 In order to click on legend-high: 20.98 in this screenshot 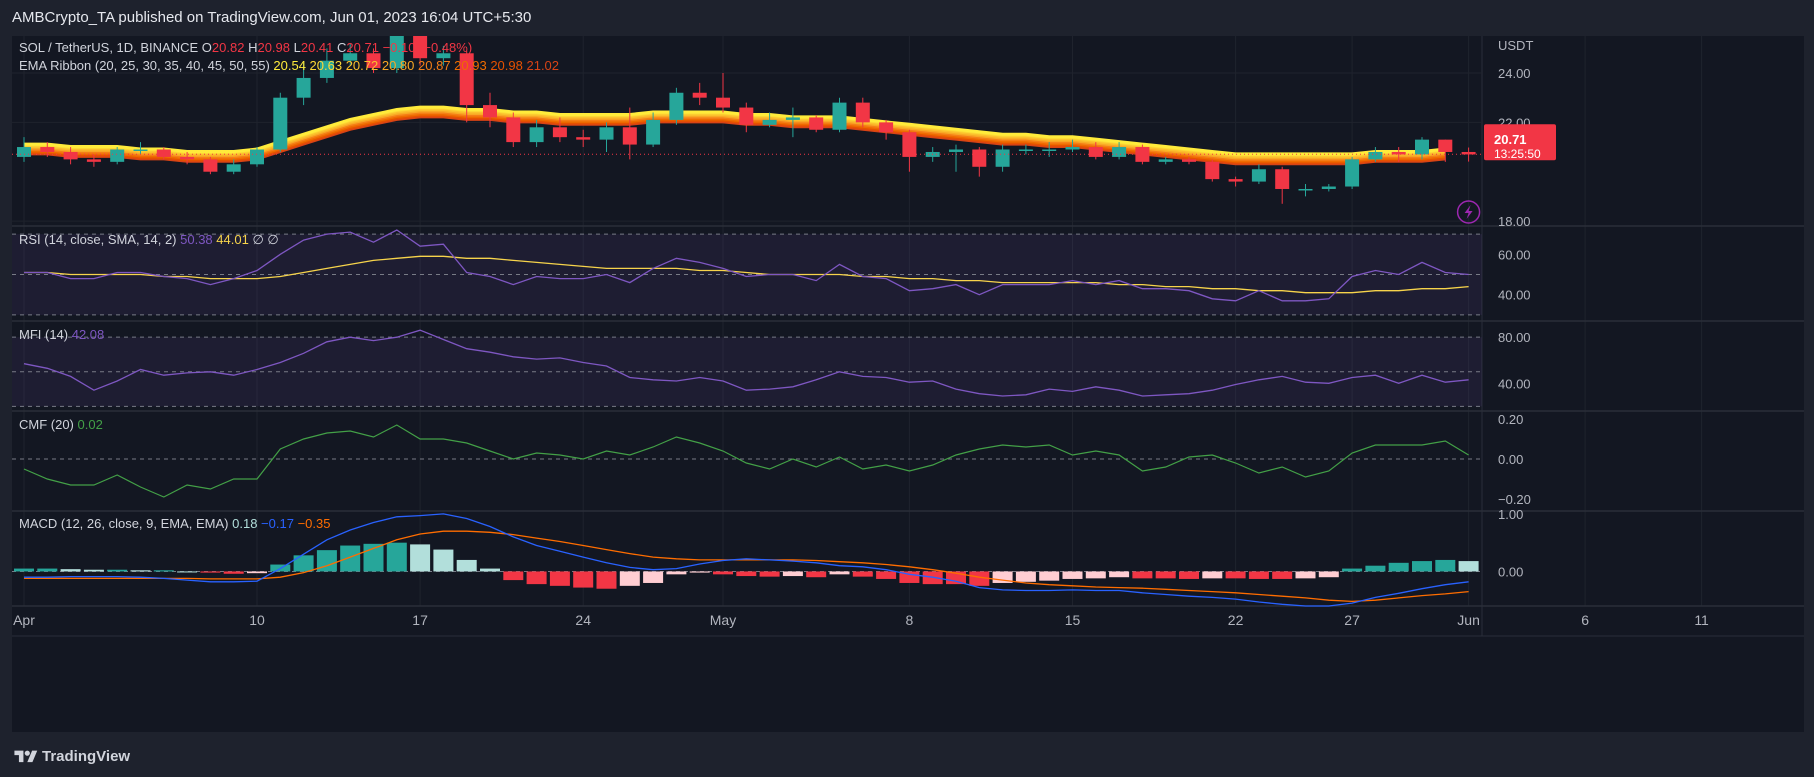, I will do `click(275, 47)`.